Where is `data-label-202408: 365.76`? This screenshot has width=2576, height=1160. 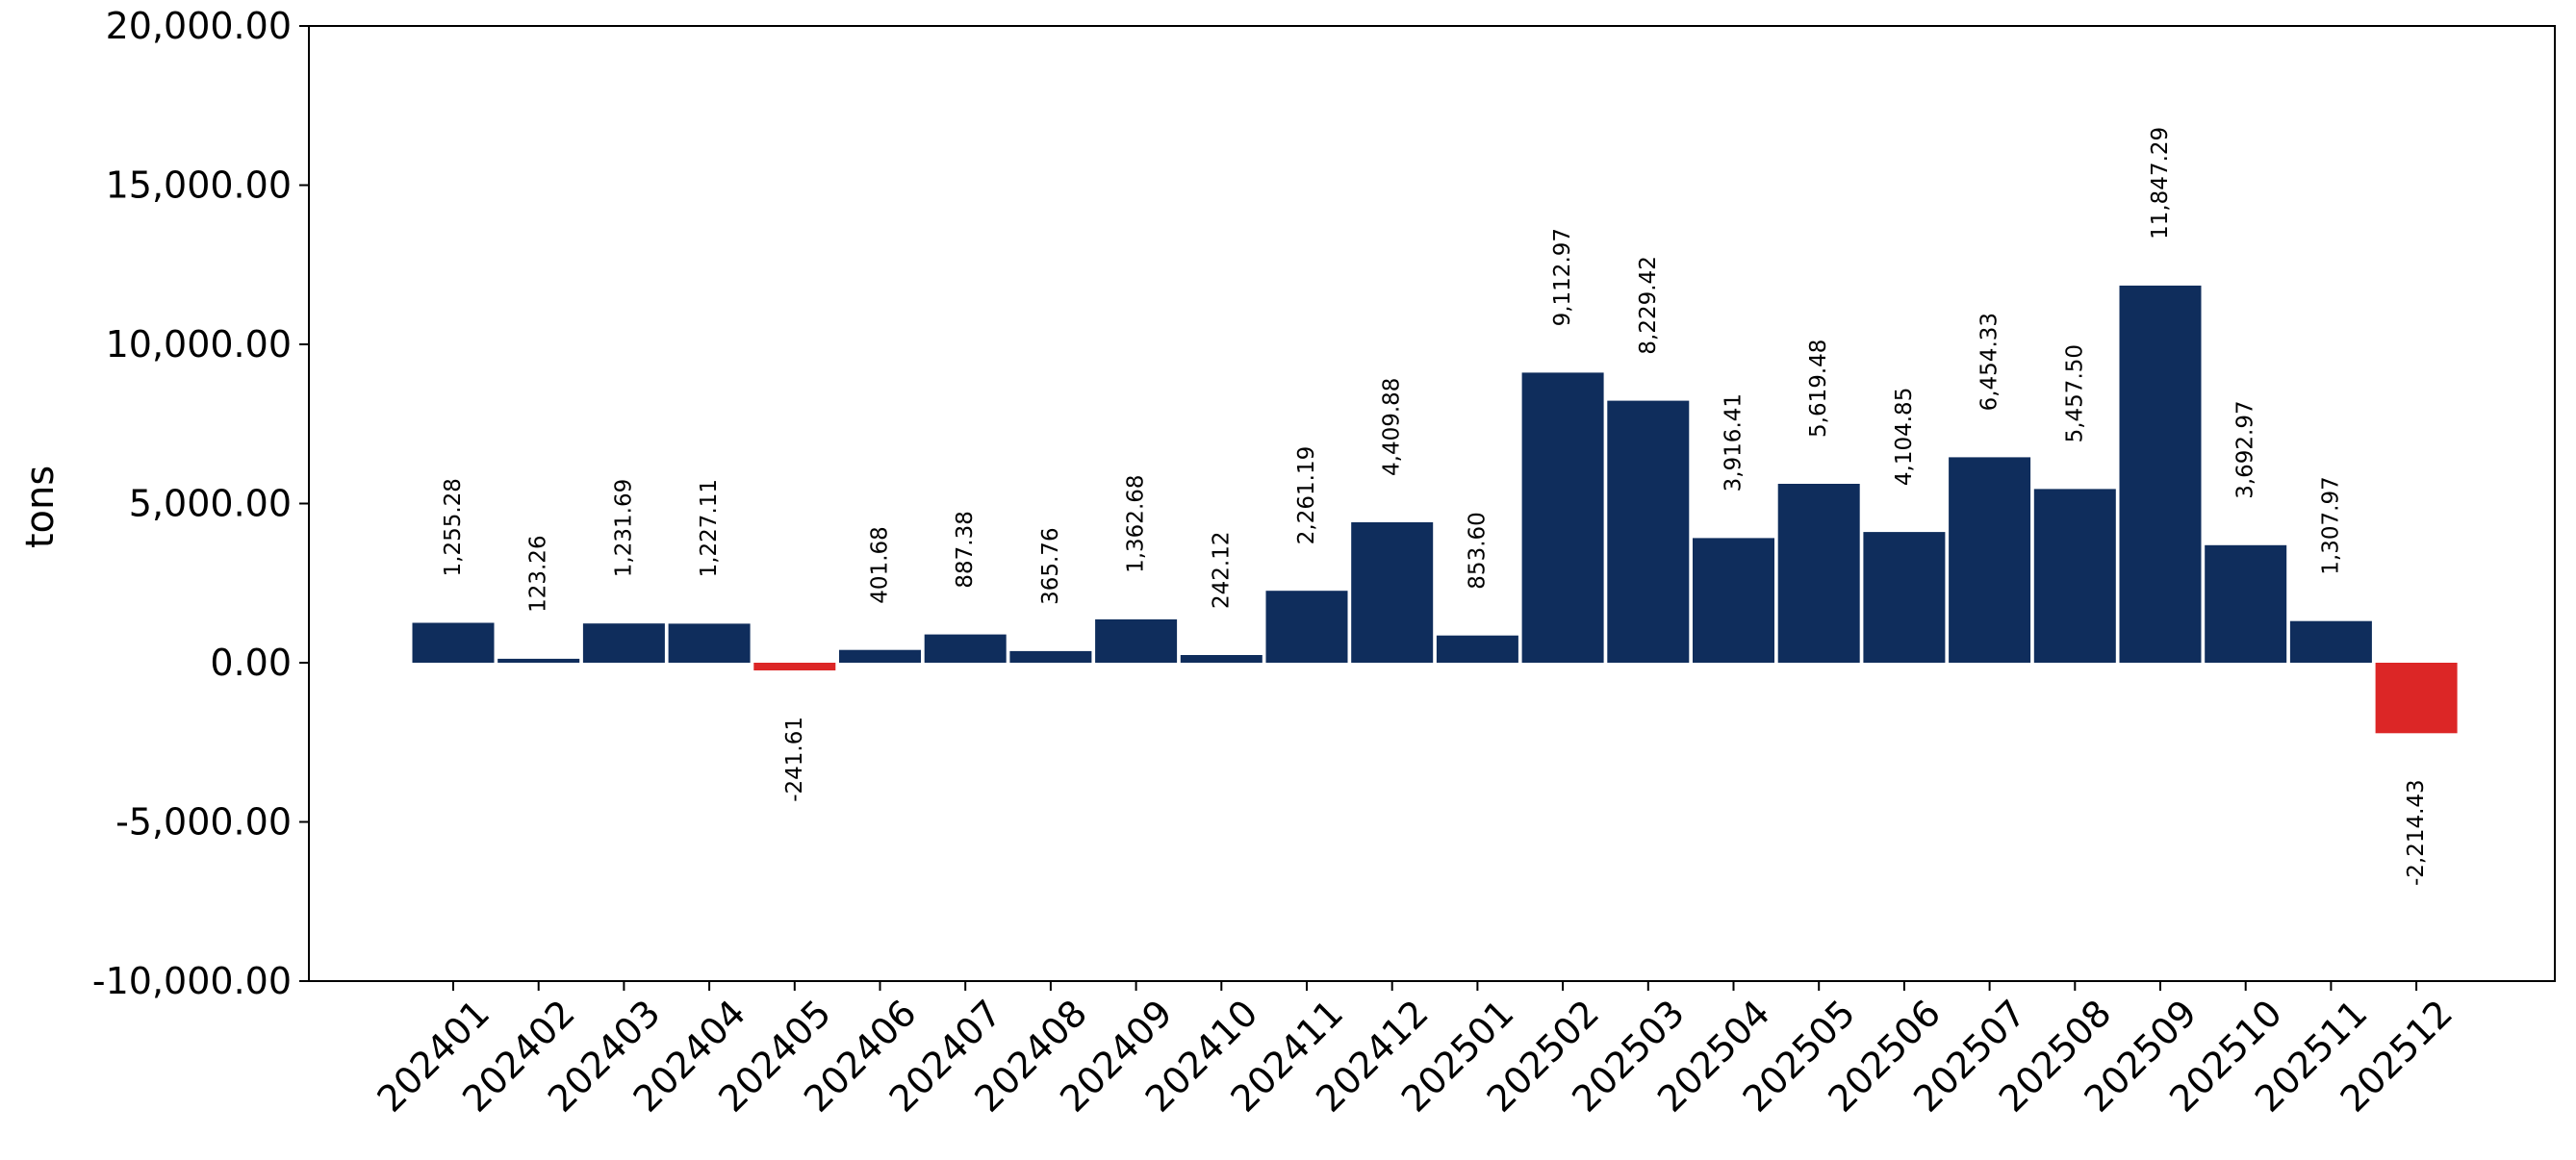
data-label-202408: 365.76 is located at coordinates (1050, 565).